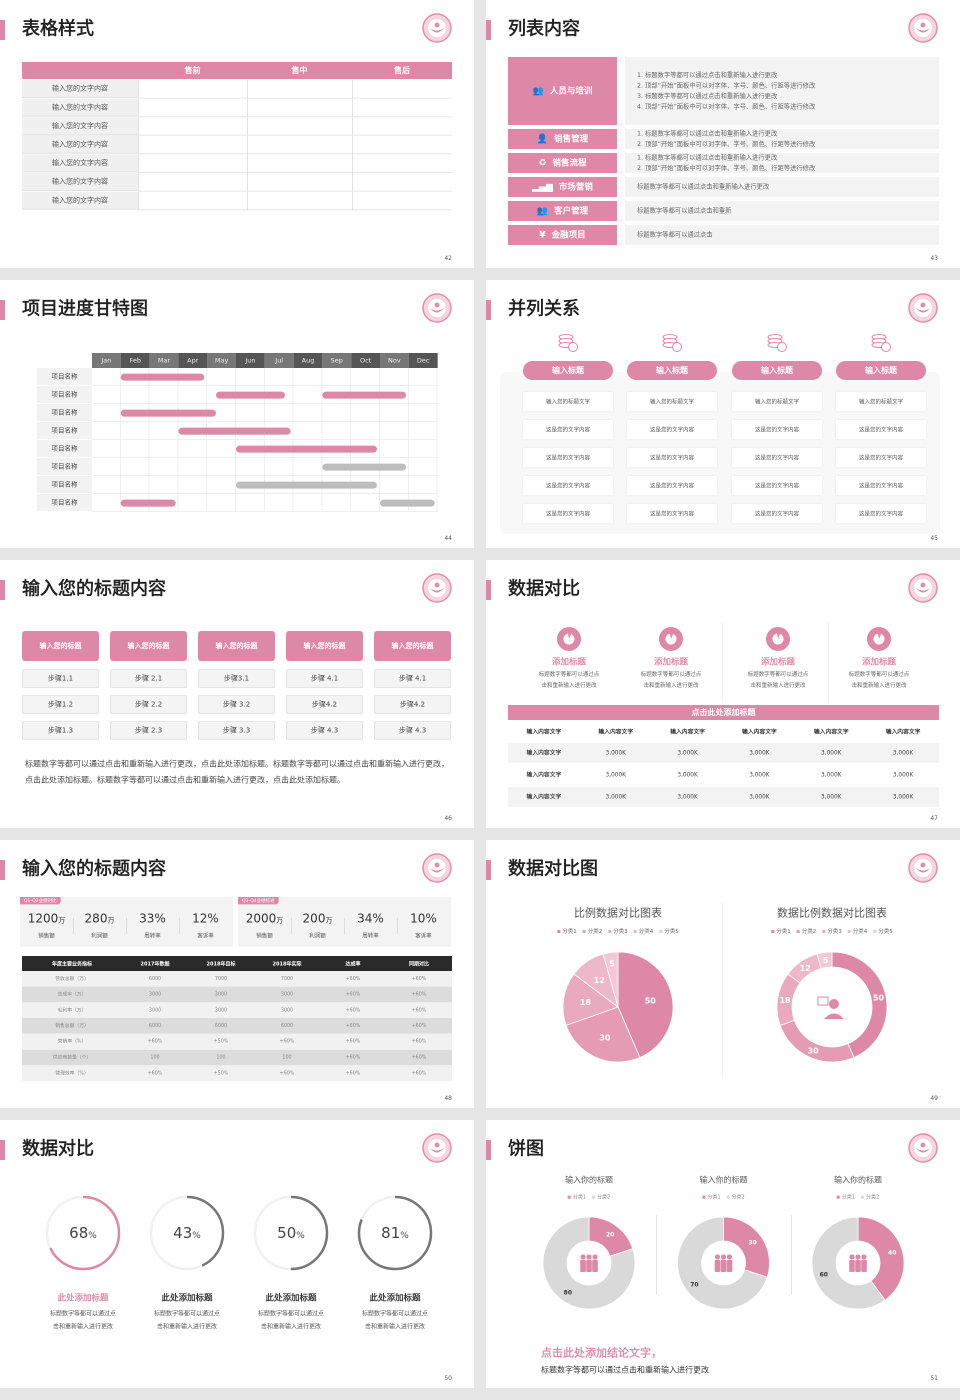  I want to click on step-box: 步骤 3.2, so click(236, 704).